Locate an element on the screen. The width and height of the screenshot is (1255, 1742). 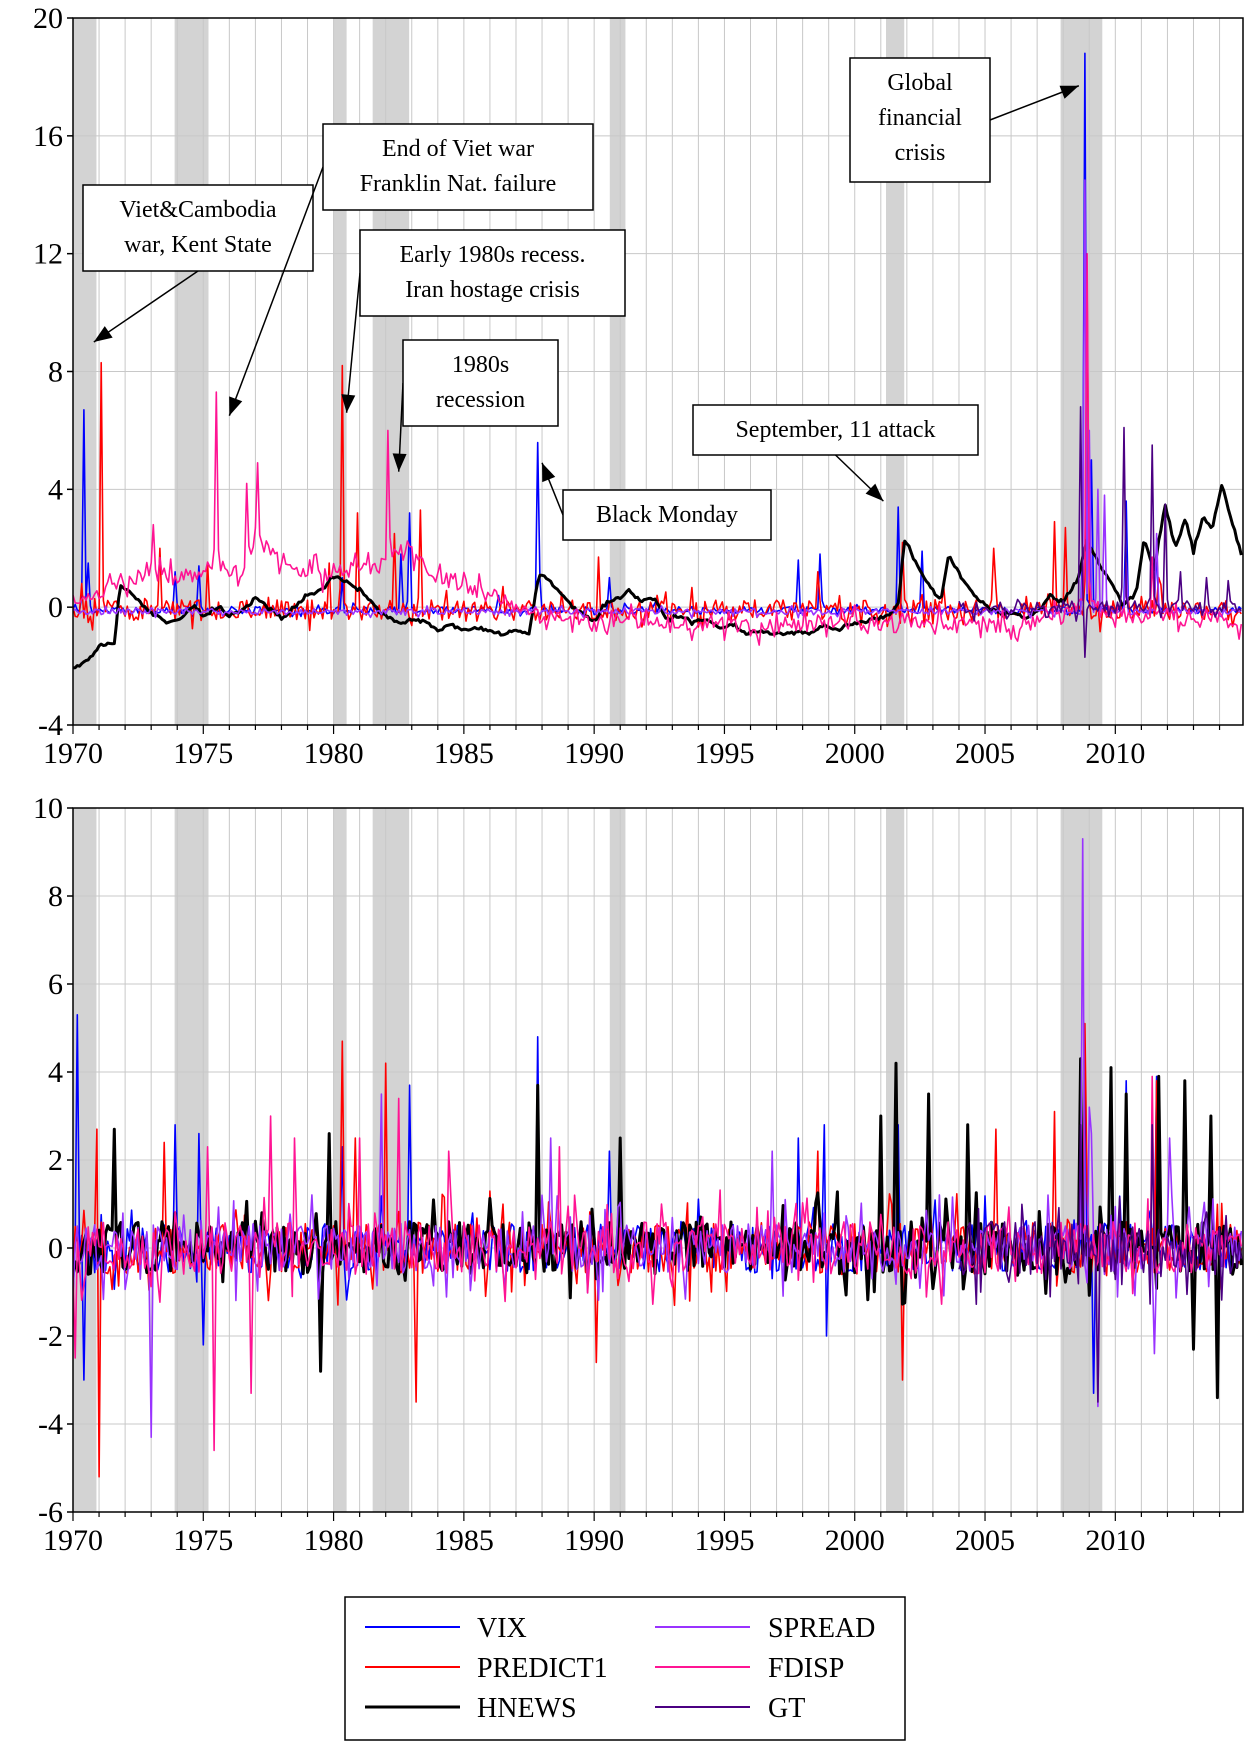
y-tick-label: -2 is located at coordinates (50, 1336).